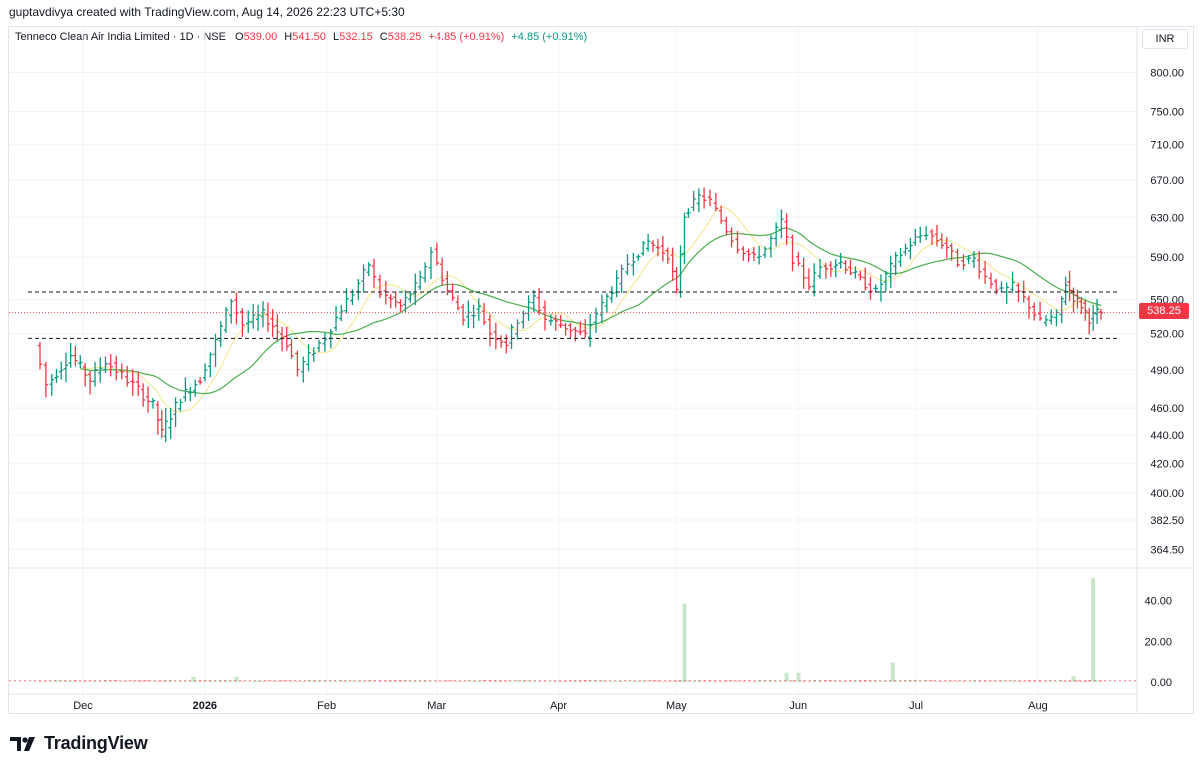  I want to click on low-label: L, so click(336, 37).